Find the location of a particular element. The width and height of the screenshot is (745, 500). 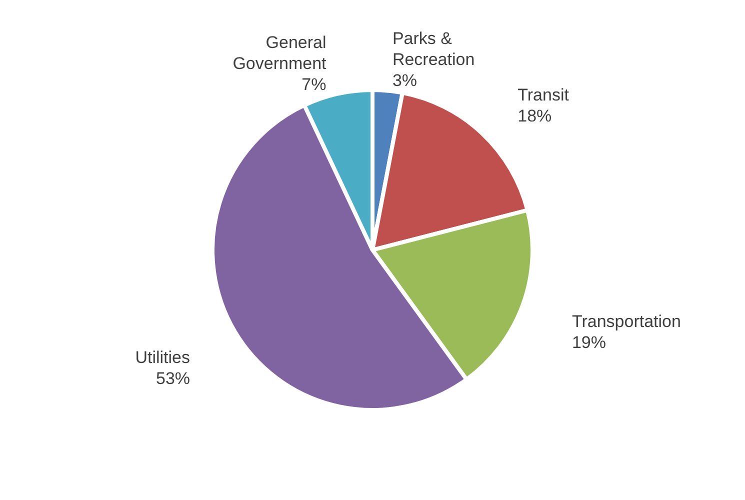

data-label: 7% is located at coordinates (314, 84).